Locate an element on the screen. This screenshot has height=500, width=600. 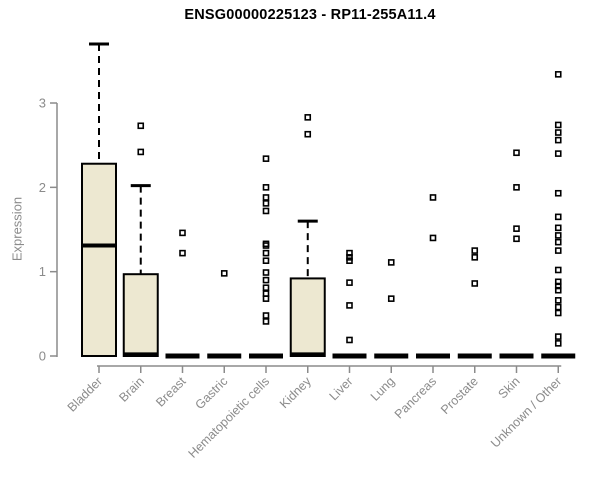
y-tick-label-3: 3 is located at coordinates (42, 103).